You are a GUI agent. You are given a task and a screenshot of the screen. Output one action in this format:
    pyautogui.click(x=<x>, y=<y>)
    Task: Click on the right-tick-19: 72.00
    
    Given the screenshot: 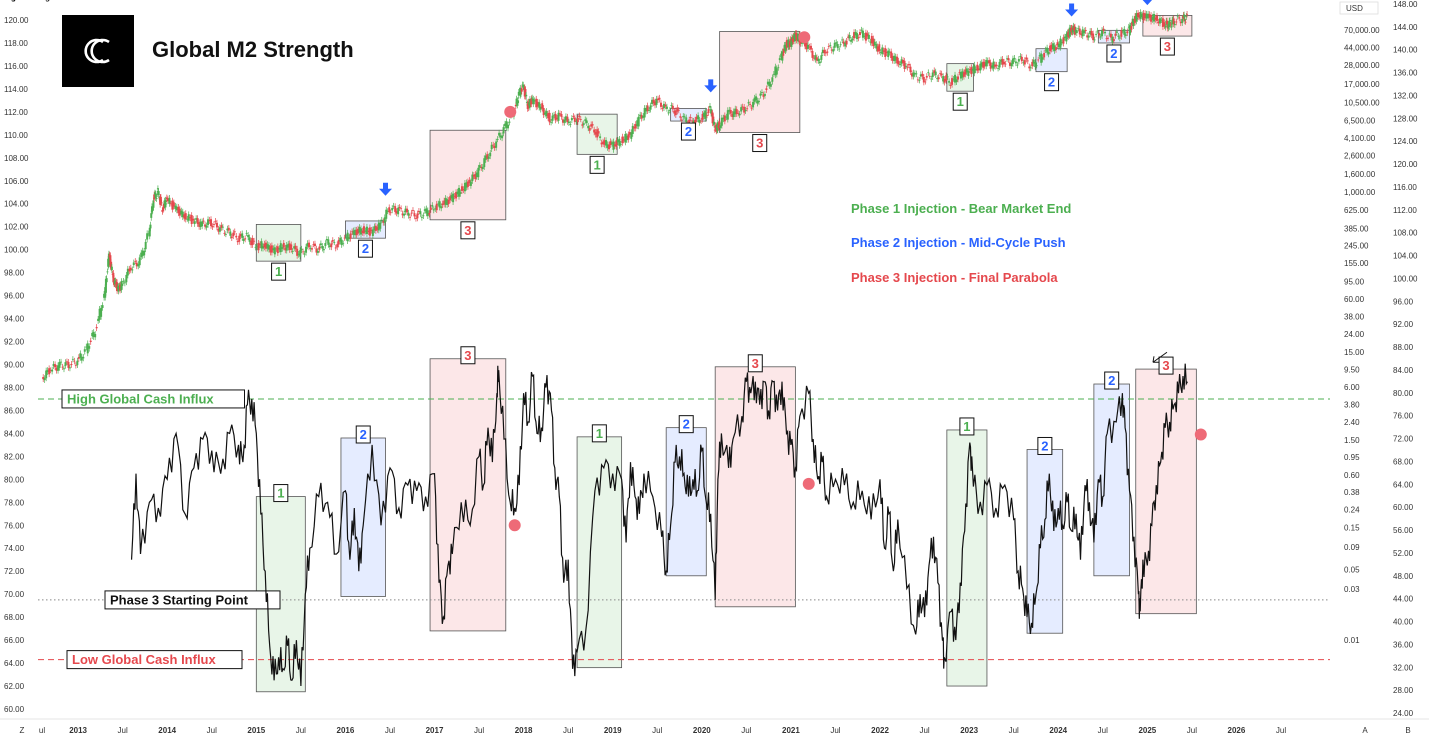 What is the action you would take?
    pyautogui.click(x=1403, y=439)
    